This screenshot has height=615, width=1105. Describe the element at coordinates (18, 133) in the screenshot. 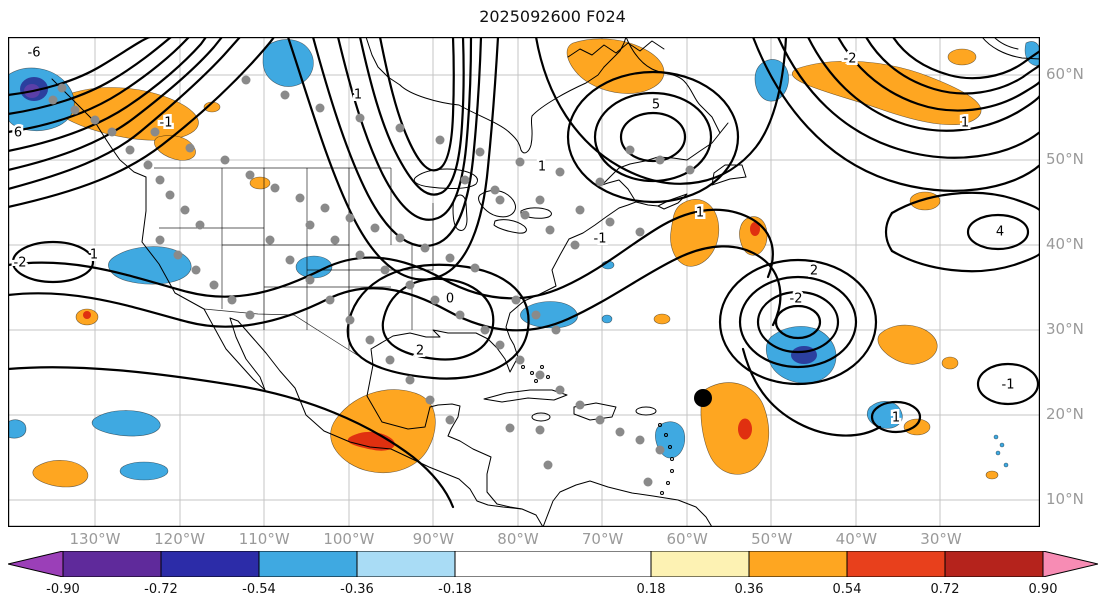

I see `contour-label: 6` at that location.